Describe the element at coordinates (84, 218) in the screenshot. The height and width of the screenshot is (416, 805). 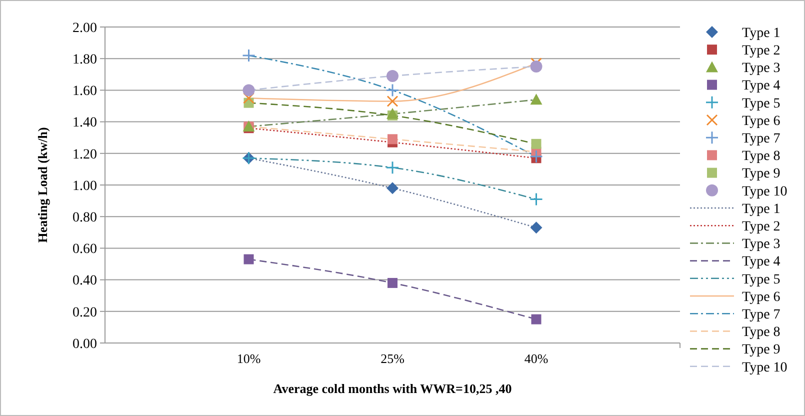
I see `y-tick-label: 0.80` at that location.